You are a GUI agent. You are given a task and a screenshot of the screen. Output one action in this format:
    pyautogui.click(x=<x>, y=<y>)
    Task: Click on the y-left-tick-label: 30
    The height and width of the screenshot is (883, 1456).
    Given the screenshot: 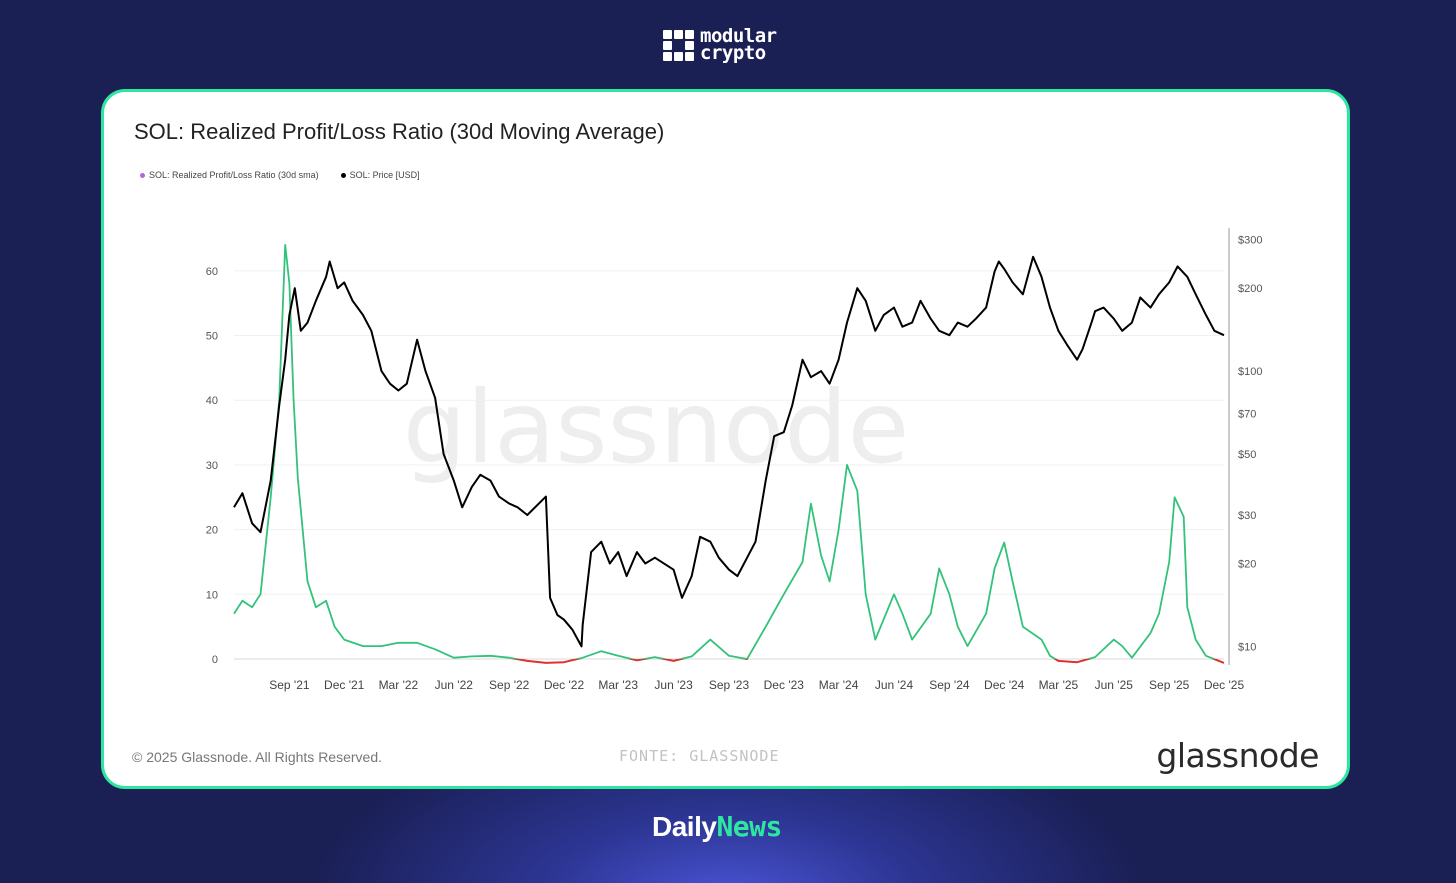 What is the action you would take?
    pyautogui.click(x=212, y=466)
    